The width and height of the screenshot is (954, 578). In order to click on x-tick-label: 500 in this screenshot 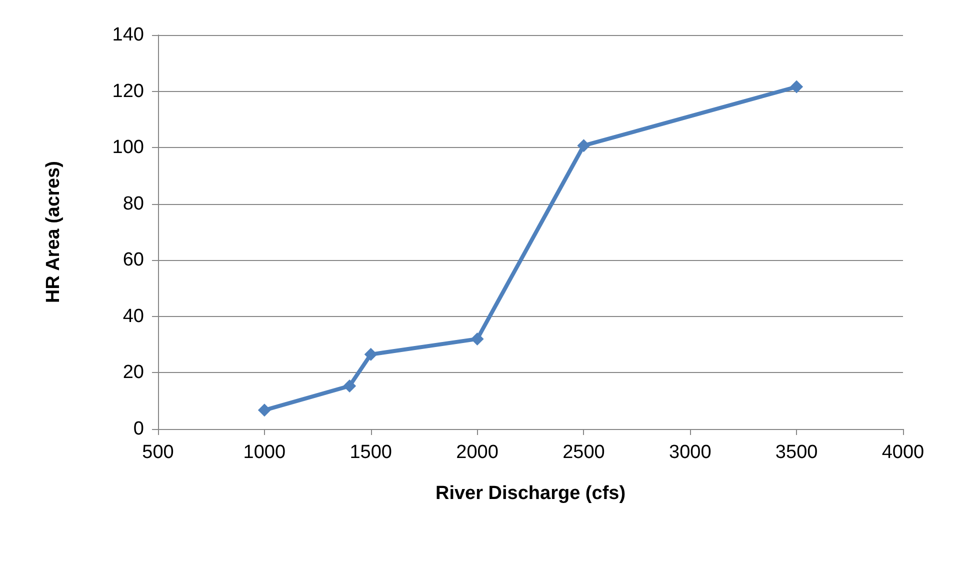, I will do `click(158, 452)`.